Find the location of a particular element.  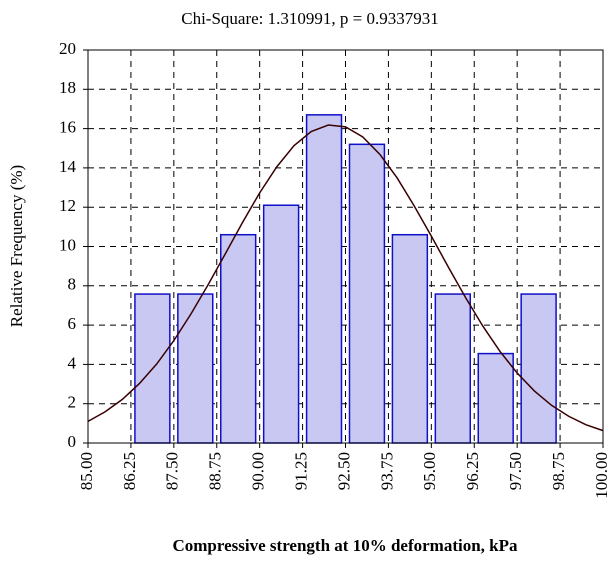

x-tick-label: 86.25 is located at coordinates (129, 471).